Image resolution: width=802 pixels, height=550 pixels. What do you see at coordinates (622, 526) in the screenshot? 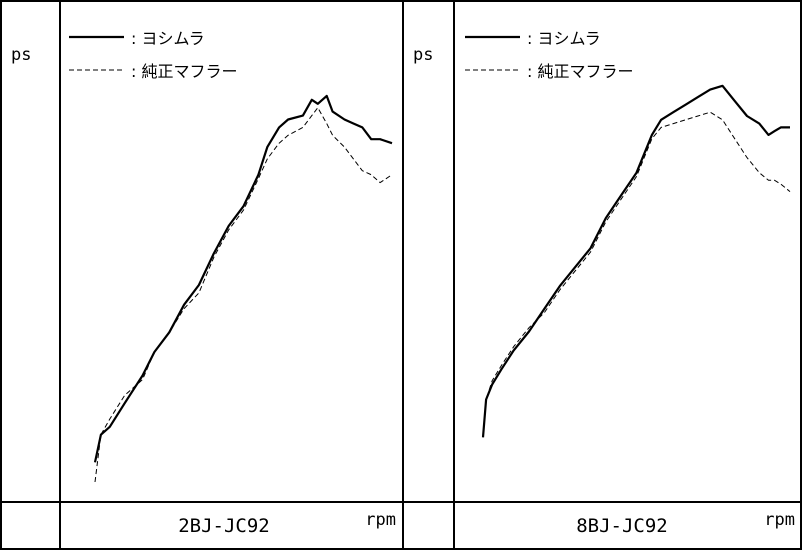
I see `model-label: 8BJ-JC92` at bounding box center [622, 526].